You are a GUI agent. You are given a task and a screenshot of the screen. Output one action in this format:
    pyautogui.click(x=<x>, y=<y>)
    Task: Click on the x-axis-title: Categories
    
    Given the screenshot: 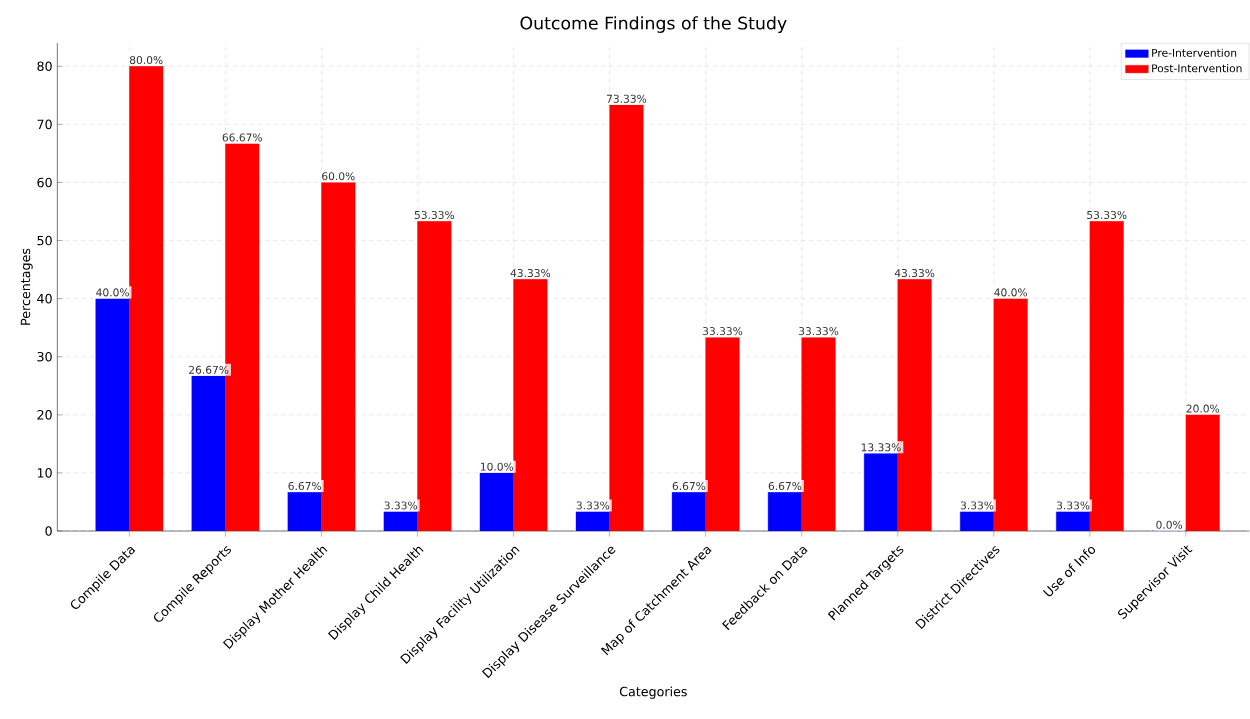 What is the action you would take?
    pyautogui.click(x=653, y=692)
    